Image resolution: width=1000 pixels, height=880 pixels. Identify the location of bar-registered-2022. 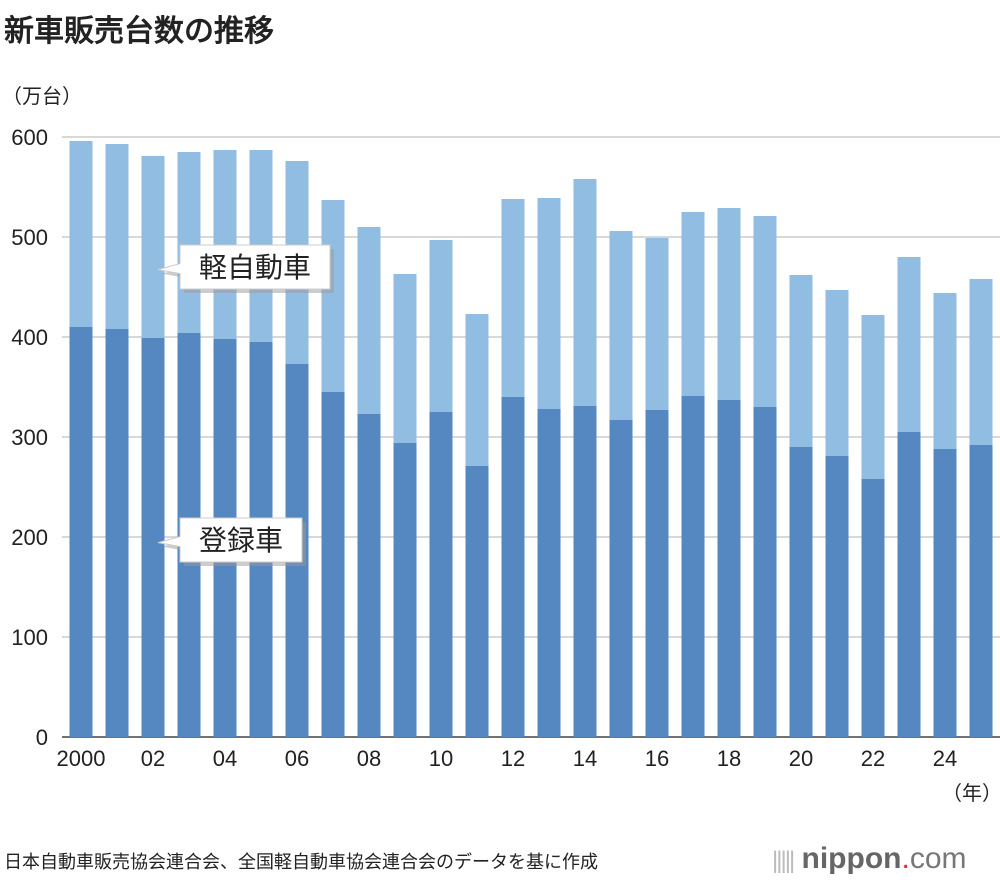
(873, 608).